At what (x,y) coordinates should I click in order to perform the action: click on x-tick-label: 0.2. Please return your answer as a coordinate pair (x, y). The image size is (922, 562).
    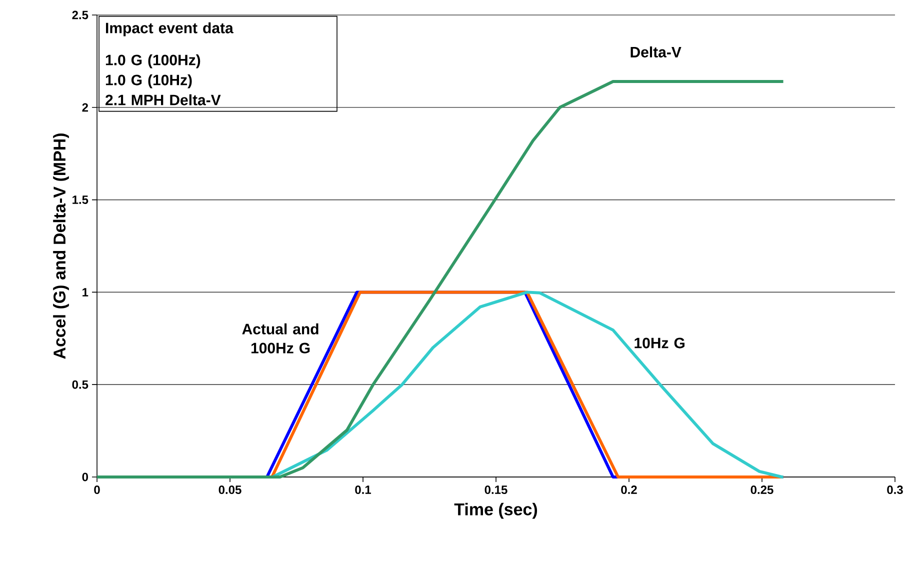
    Looking at the image, I should click on (629, 490).